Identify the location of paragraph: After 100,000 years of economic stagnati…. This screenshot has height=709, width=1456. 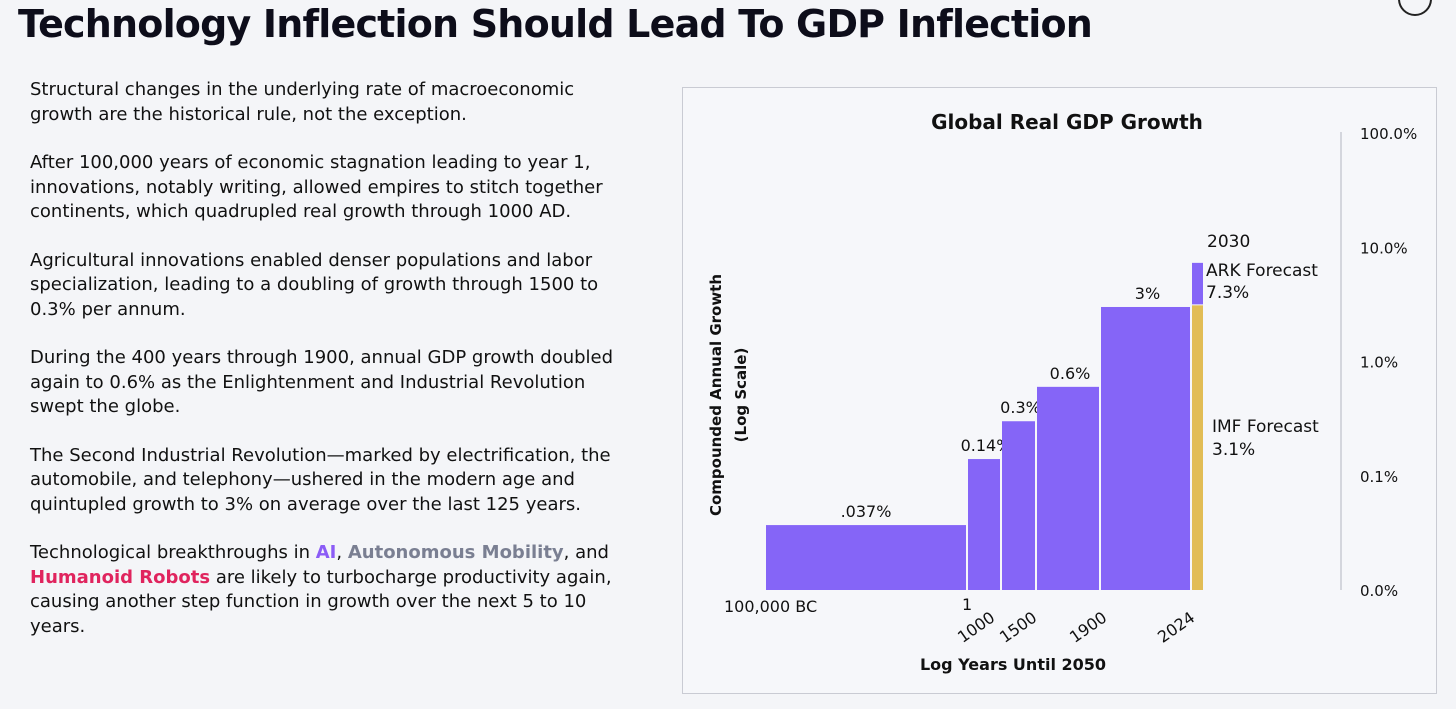
(316, 187).